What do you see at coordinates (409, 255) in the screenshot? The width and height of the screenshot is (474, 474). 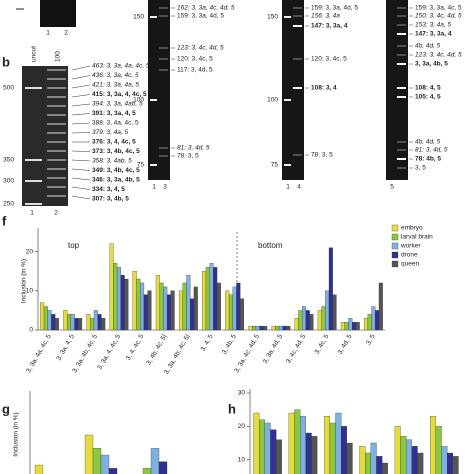 I see `legend-label: drone` at bounding box center [409, 255].